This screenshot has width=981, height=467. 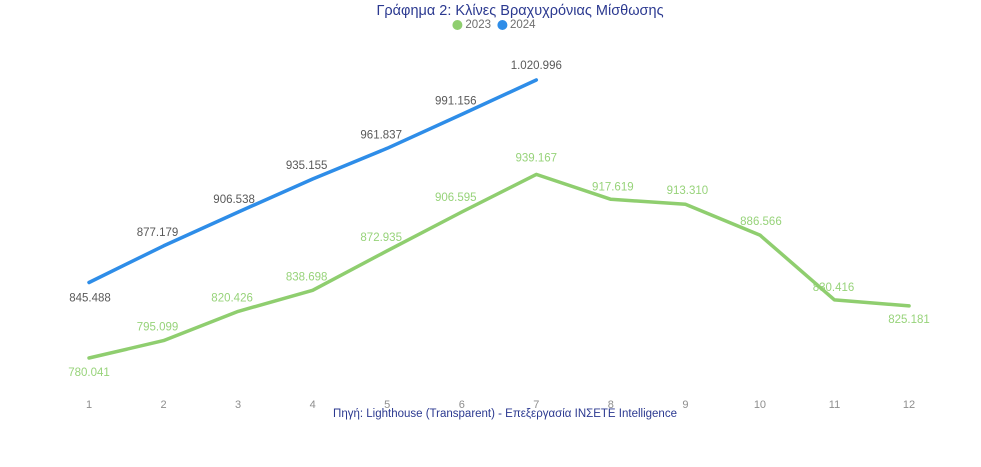 What do you see at coordinates (761, 222) in the screenshot?
I see `data-label: 886.566` at bounding box center [761, 222].